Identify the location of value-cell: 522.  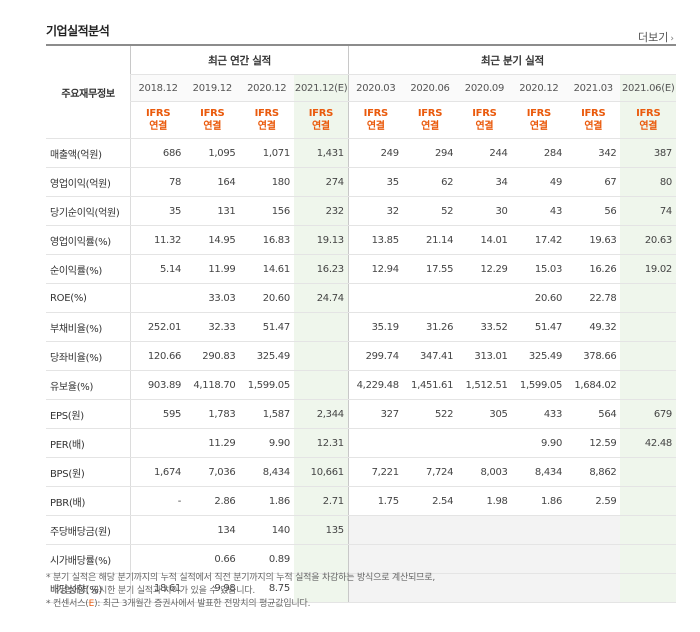
(430, 414).